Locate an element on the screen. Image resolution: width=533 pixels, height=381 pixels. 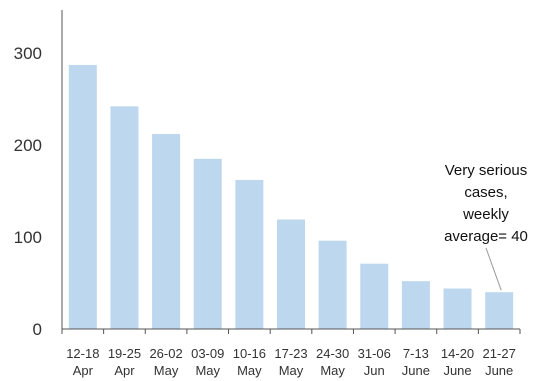
x-tick-label: 14-20 June is located at coordinates (457, 362).